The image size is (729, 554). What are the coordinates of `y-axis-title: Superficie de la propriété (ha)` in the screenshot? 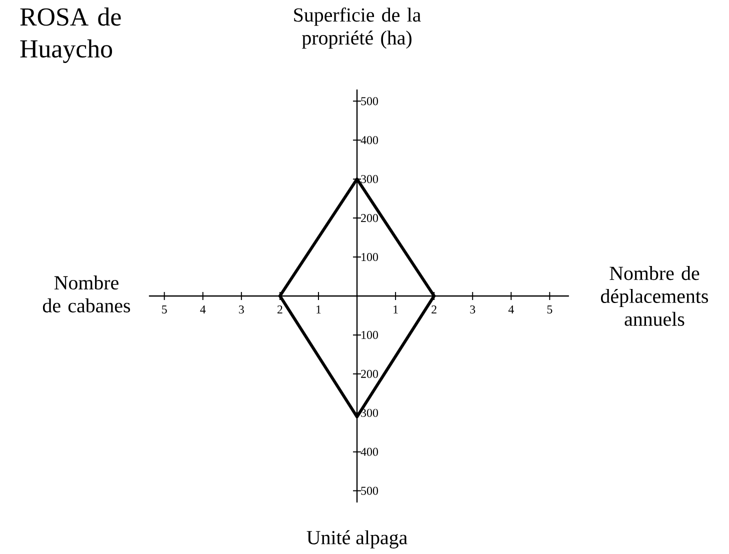 It's located at (357, 28).